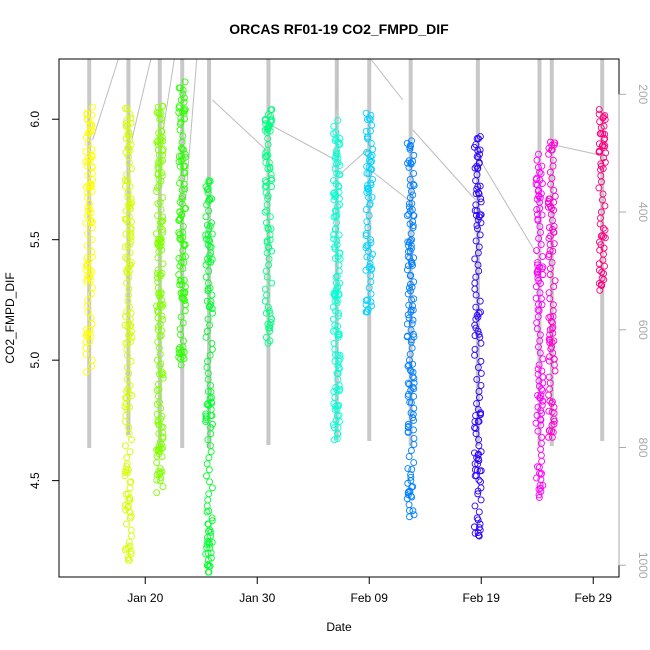 The image size is (650, 650). What do you see at coordinates (482, 598) in the screenshot?
I see `x-tick-label: Feb 19` at bounding box center [482, 598].